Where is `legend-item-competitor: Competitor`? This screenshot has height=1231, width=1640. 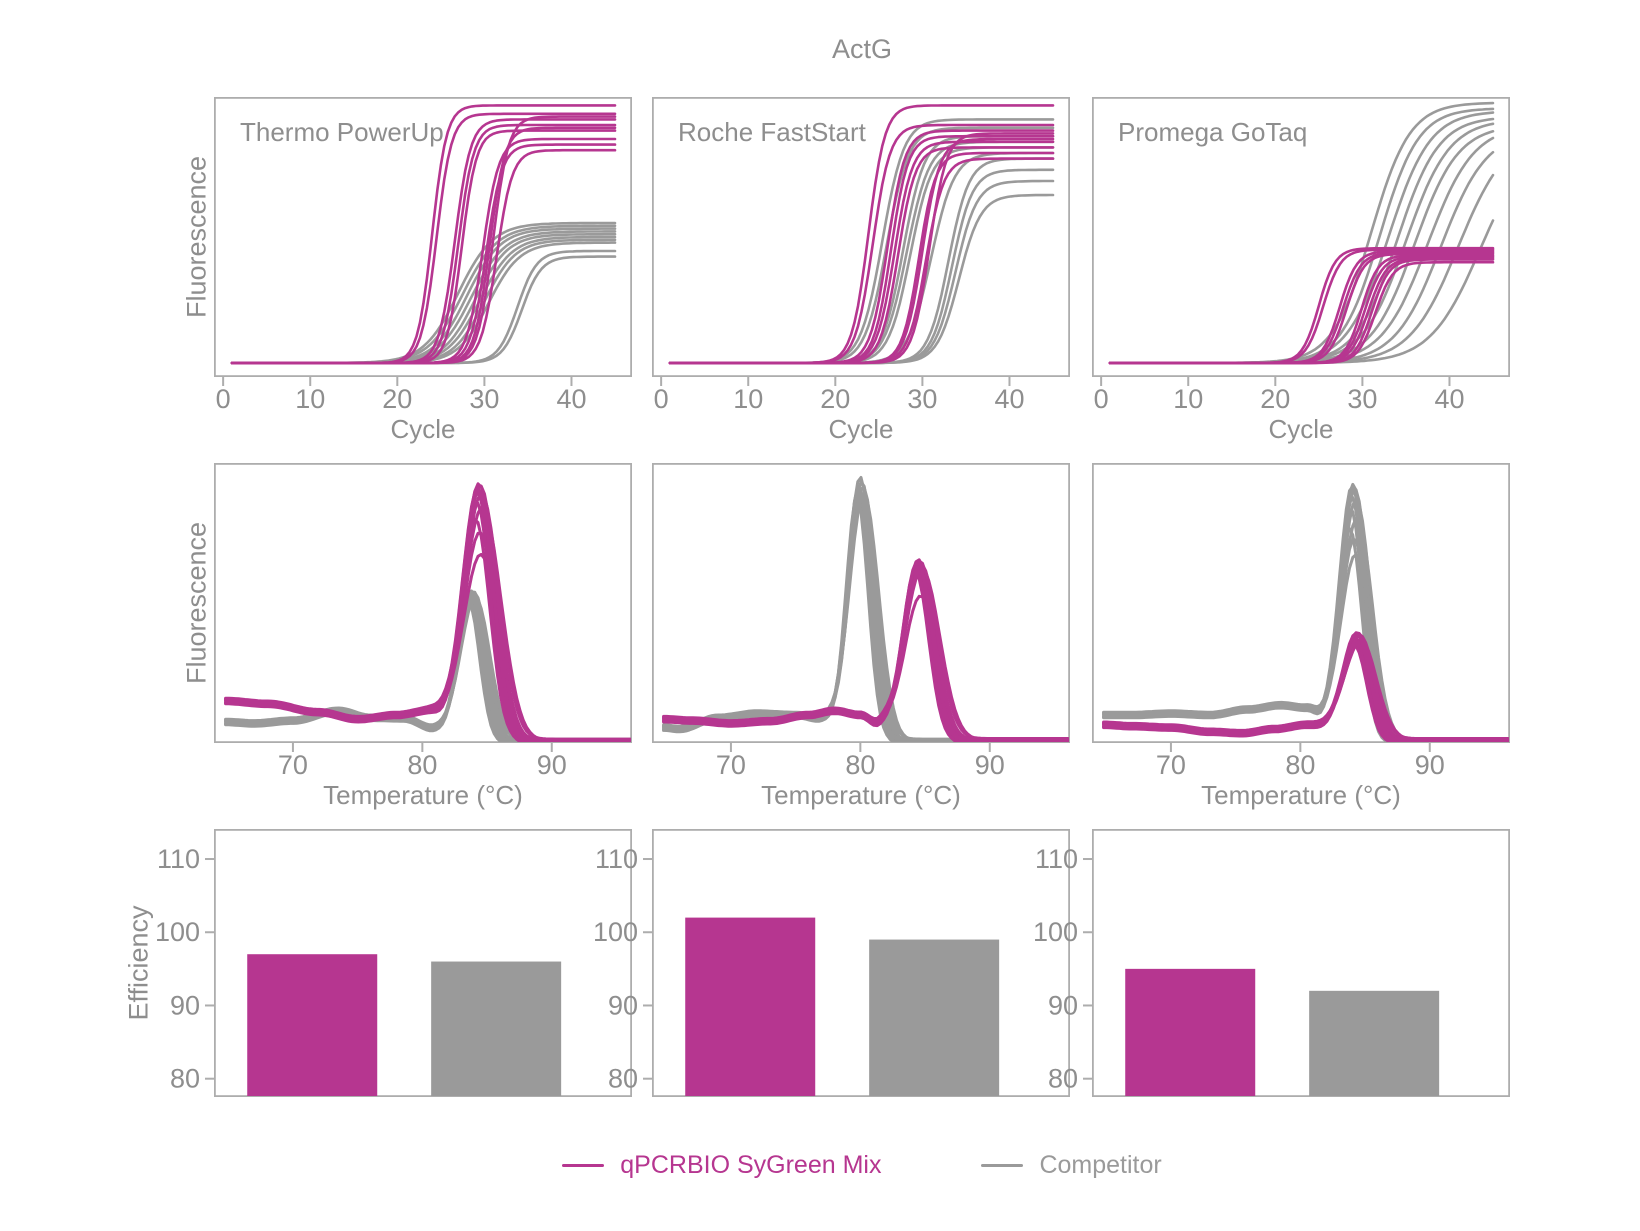
legend-item-competitor: Competitor is located at coordinates (1071, 1165).